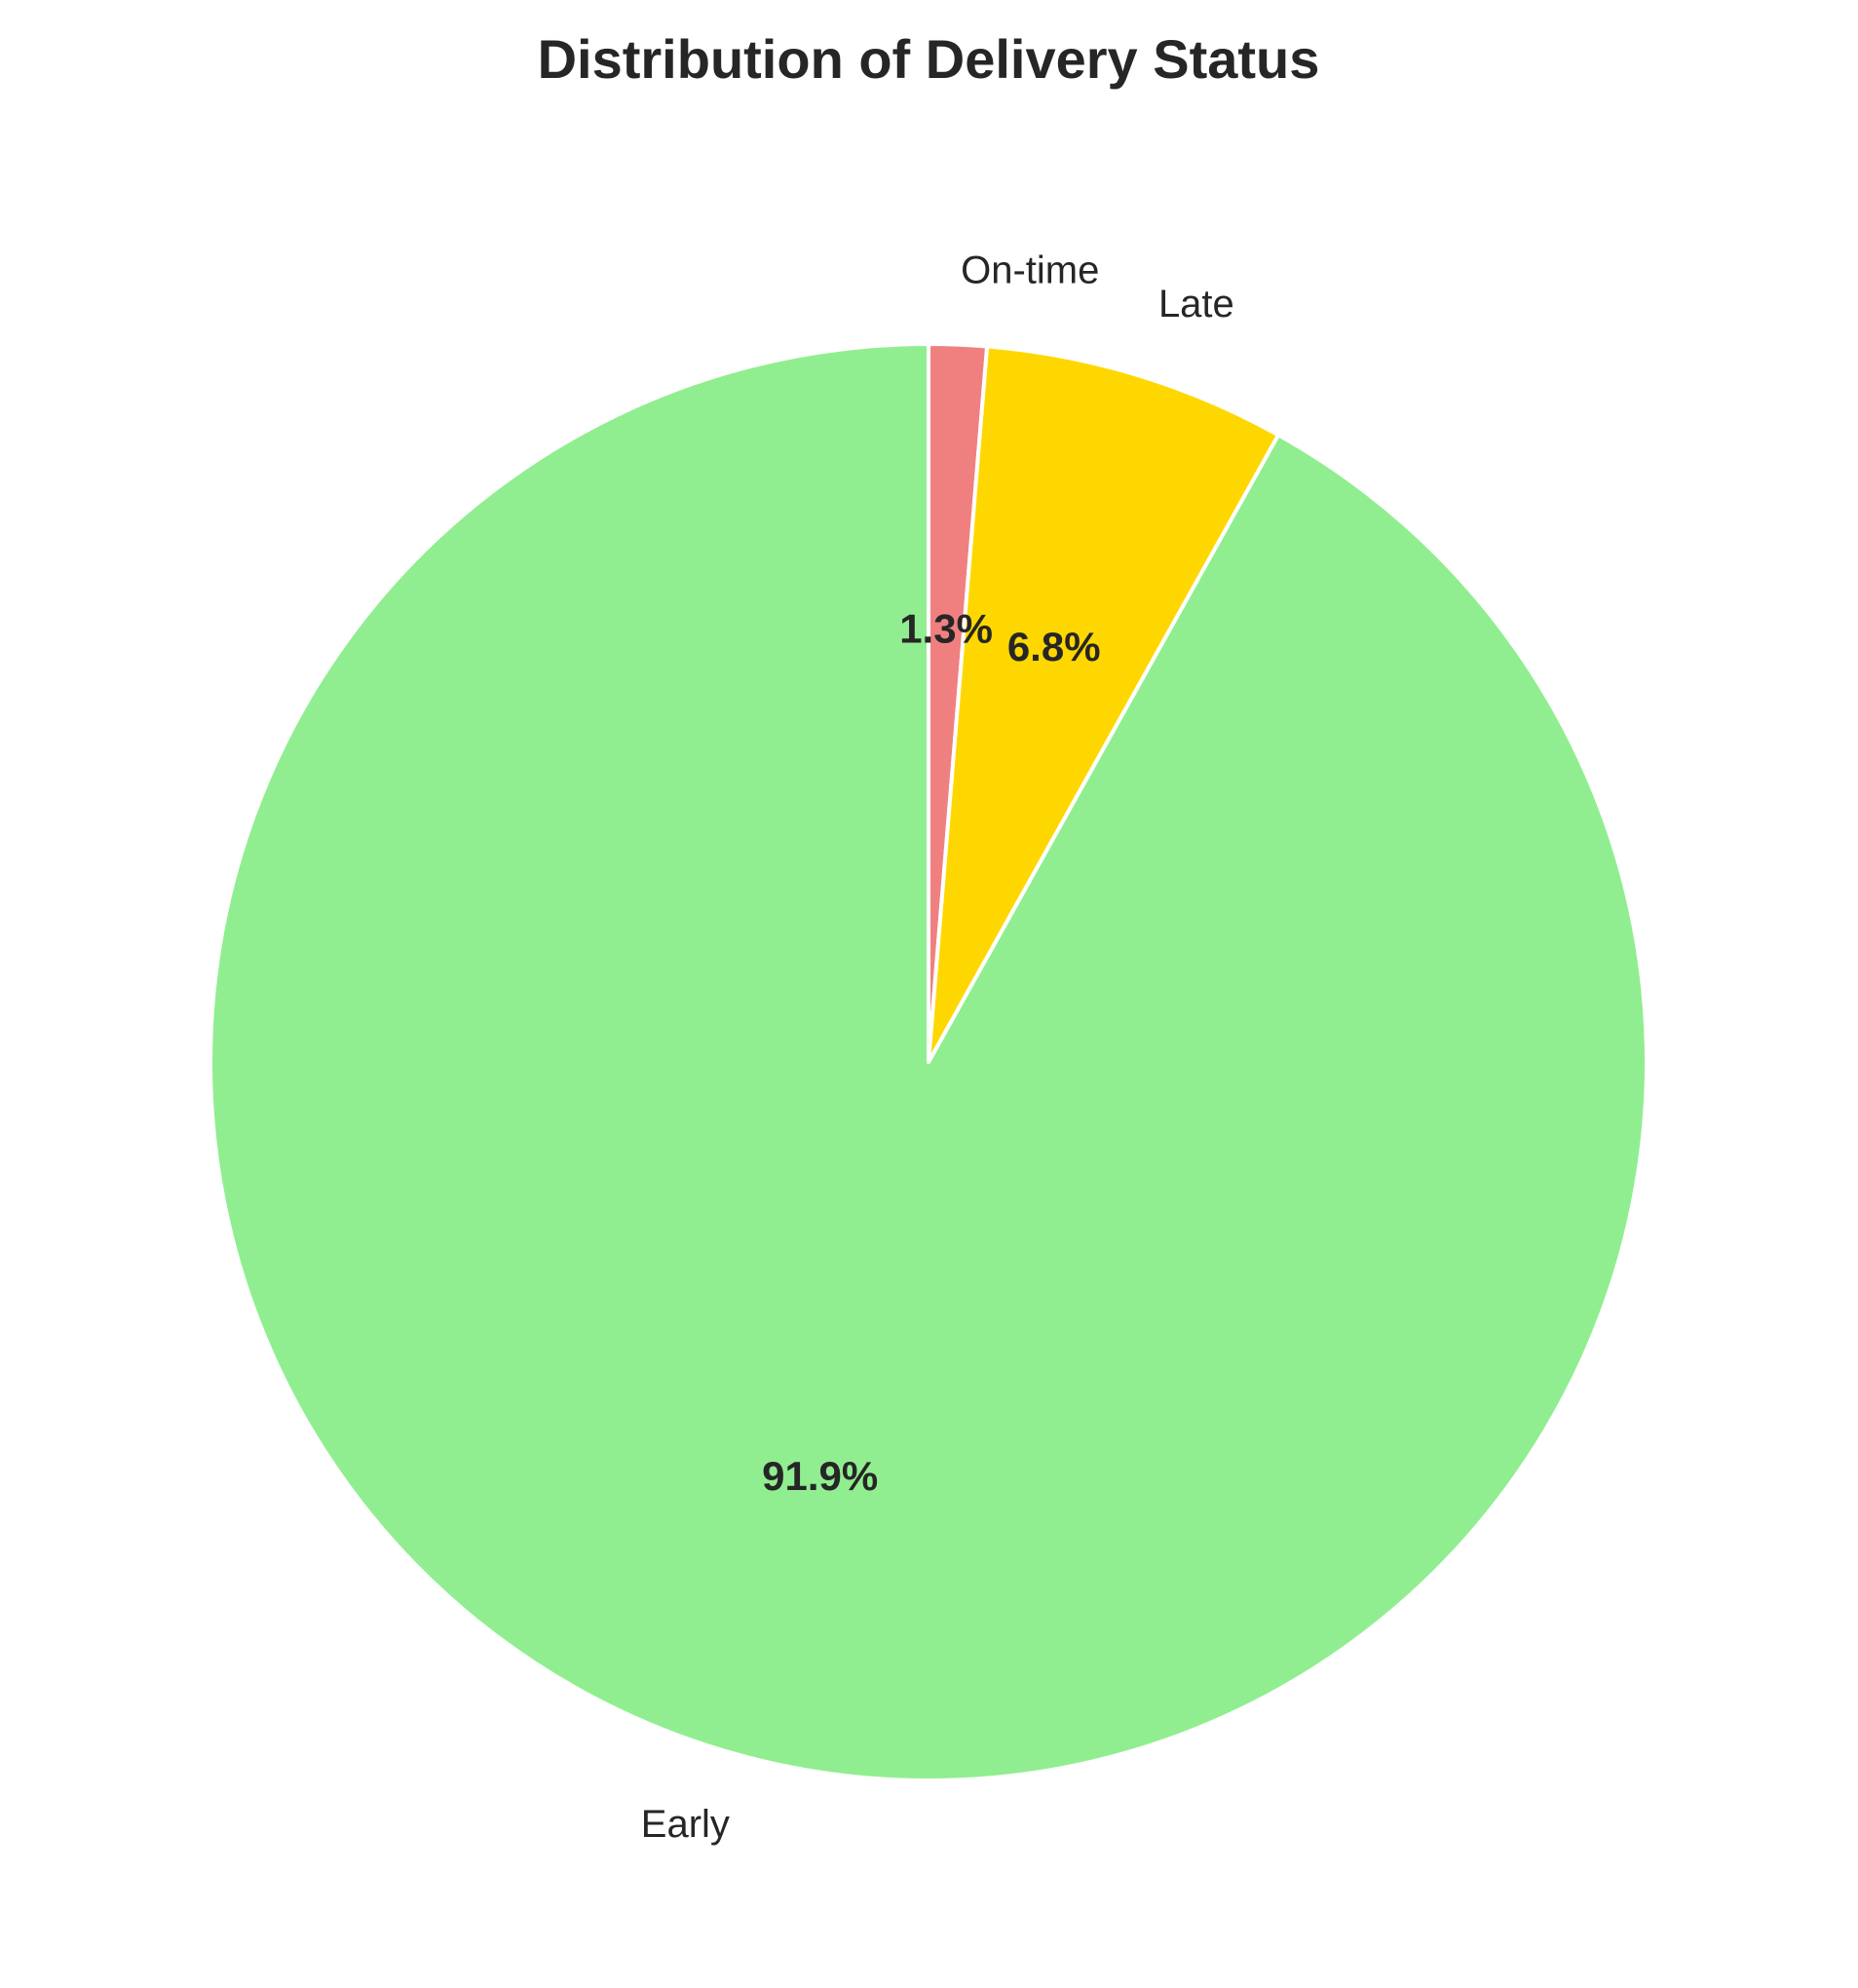 The width and height of the screenshot is (1858, 1988). Describe the element at coordinates (1104, 704) in the screenshot. I see `pie-slice-late` at that location.